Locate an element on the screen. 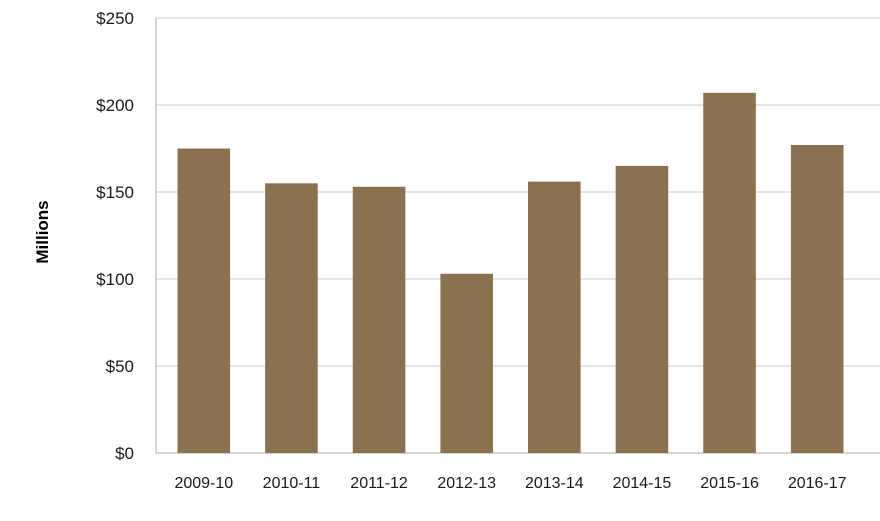 The image size is (880, 521). y-tick-label: $100 is located at coordinates (115, 279).